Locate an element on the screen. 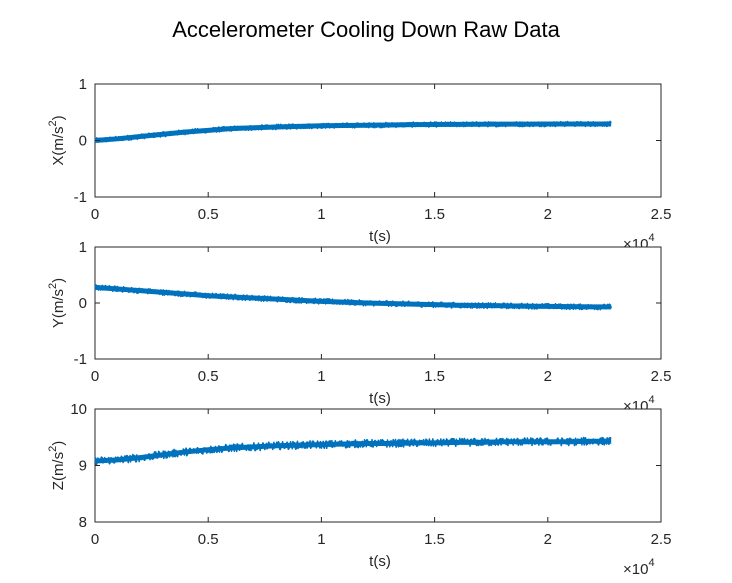  y-axis-label: Z(m/s2) is located at coordinates (57, 465).